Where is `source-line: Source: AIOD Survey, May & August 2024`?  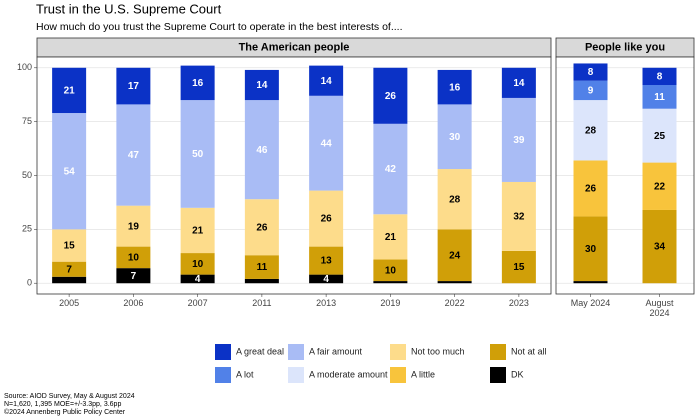 source-line: Source: AIOD Survey, May & August 2024 is located at coordinates (69, 396).